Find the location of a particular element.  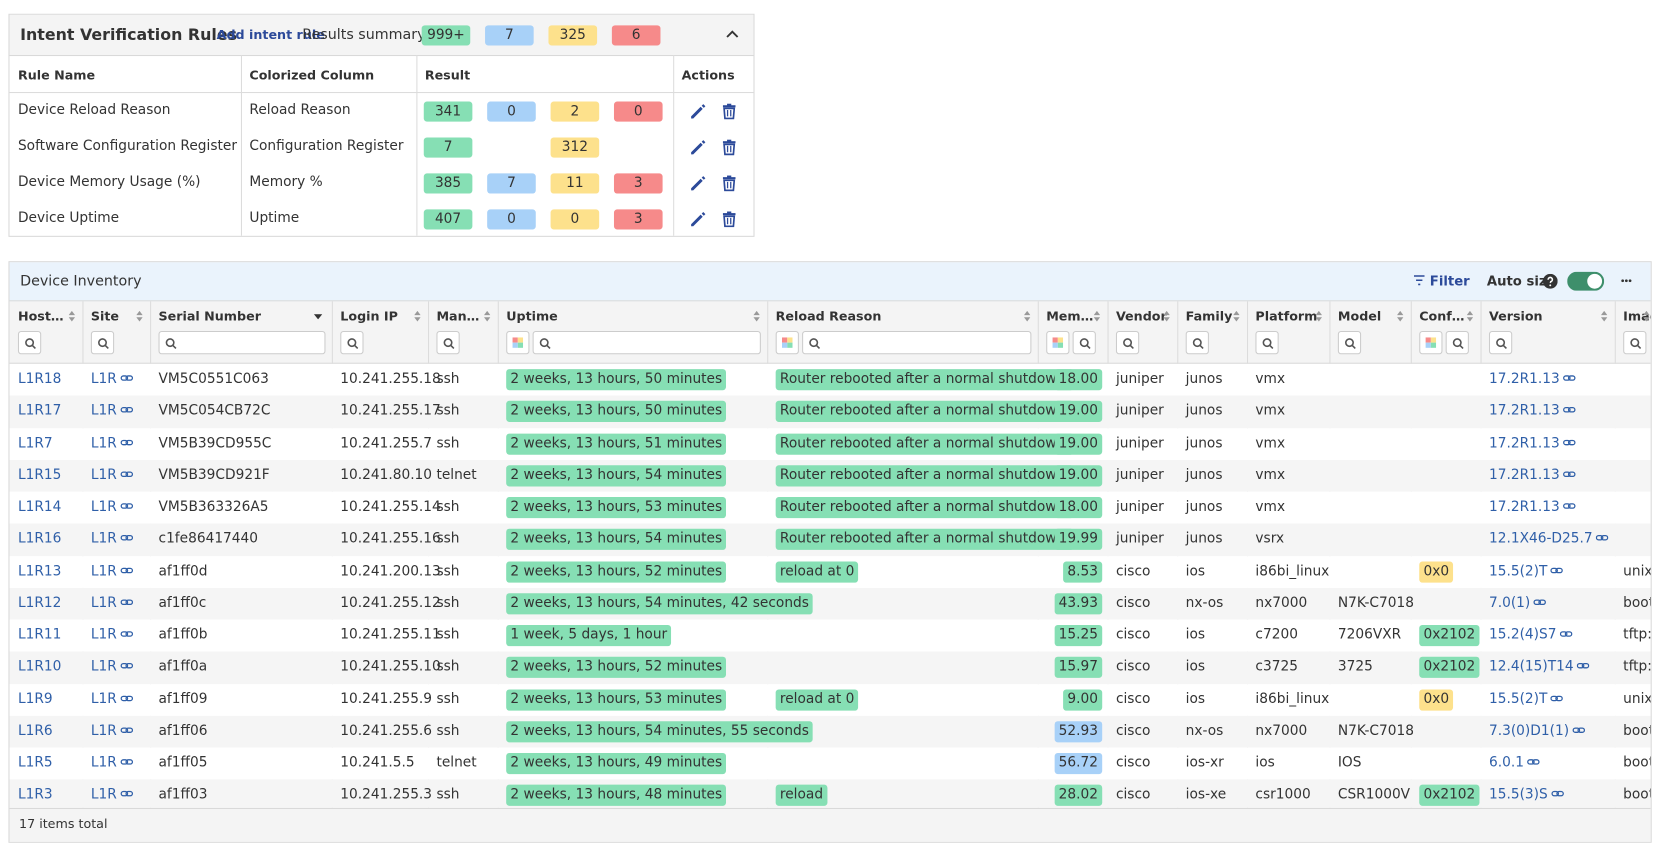

host-link: L1R15 is located at coordinates (39, 475).